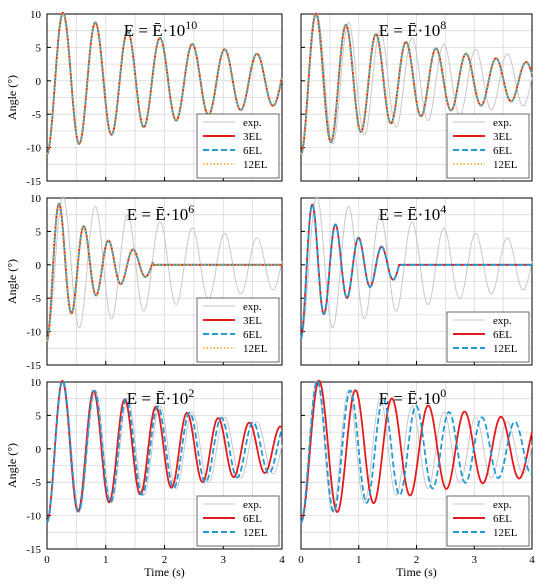  I want to click on chart-title: E = Ē·108, so click(413, 29).